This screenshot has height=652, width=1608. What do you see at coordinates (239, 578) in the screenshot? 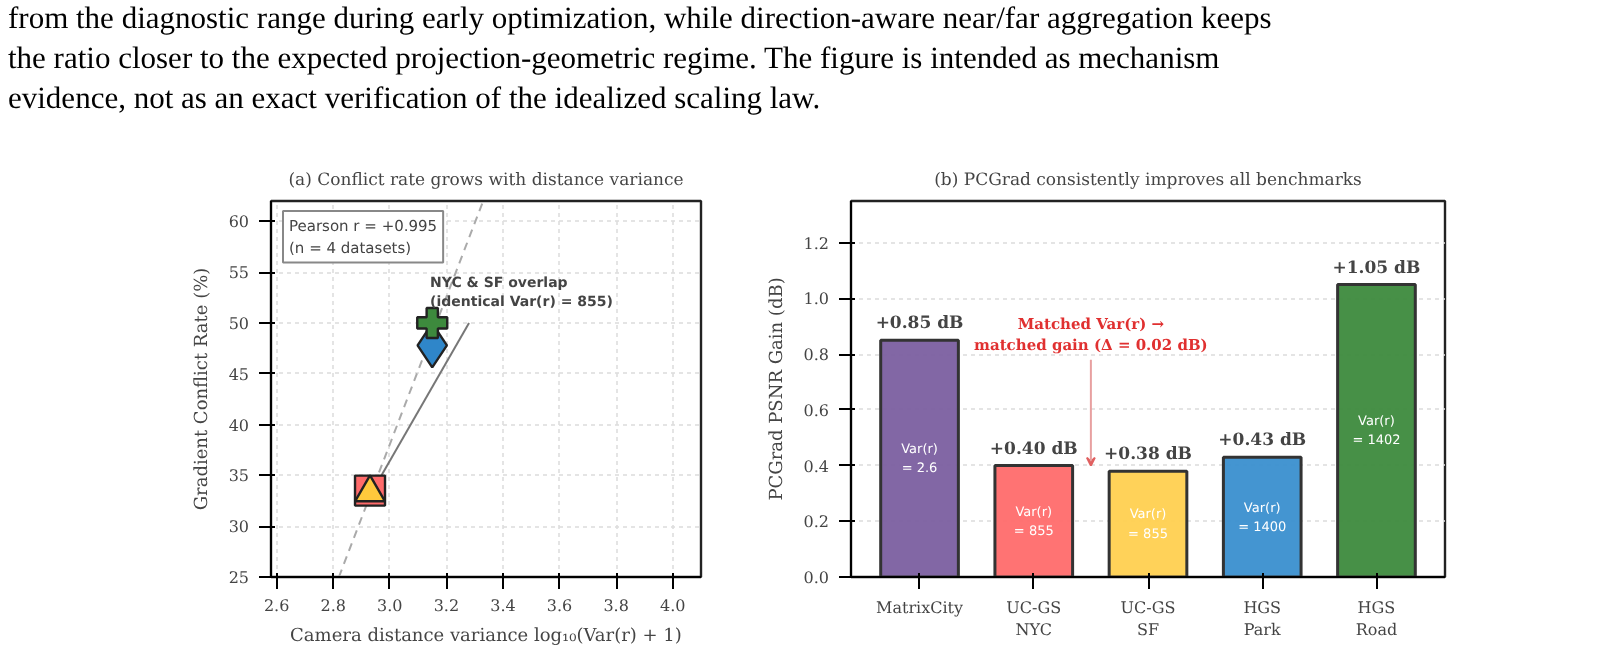
I see `y-tick-label: 25` at bounding box center [239, 578].